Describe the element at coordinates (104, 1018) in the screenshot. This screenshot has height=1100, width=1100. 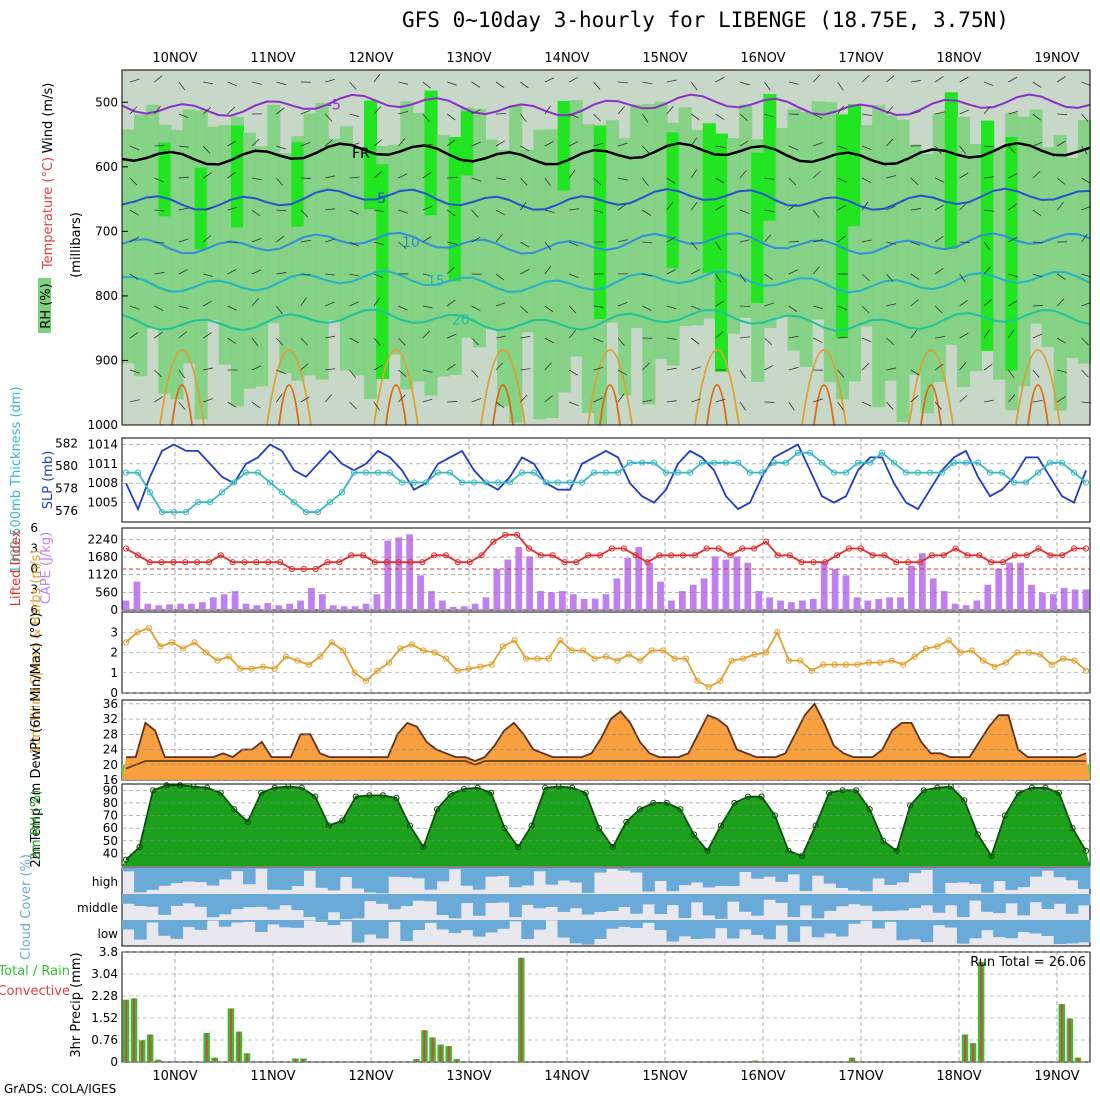
I see `precip-tick-label: 1.52` at that location.